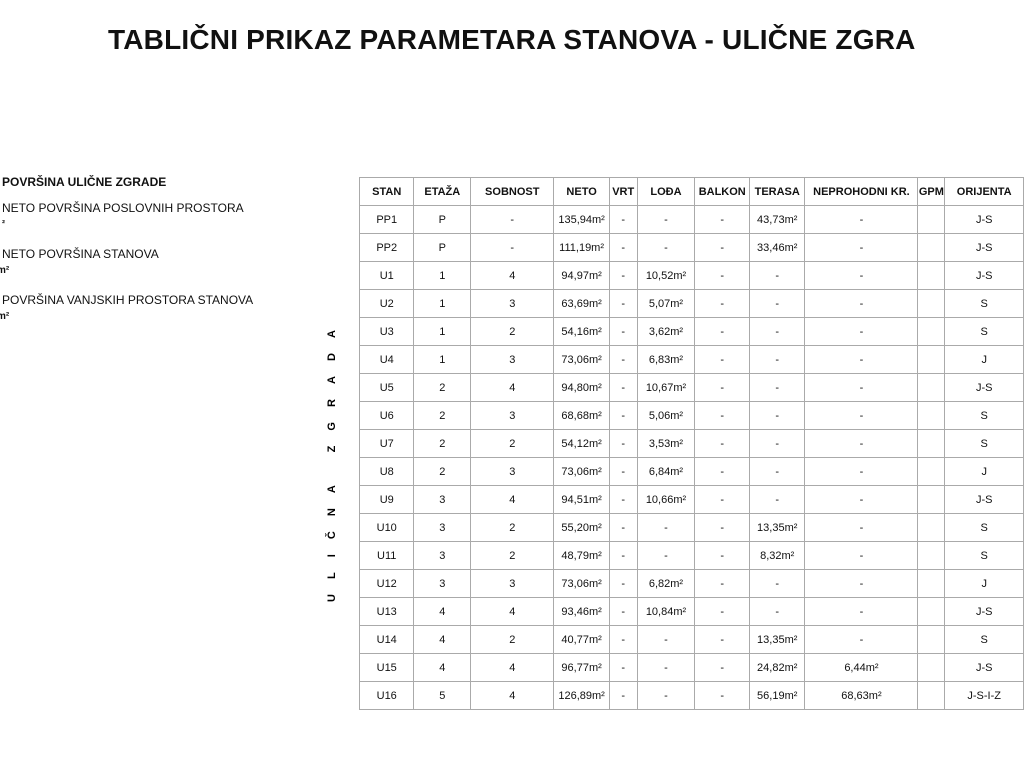 Image resolution: width=1024 pixels, height=768 pixels. What do you see at coordinates (442, 247) in the screenshot?
I see `table-cell: P` at bounding box center [442, 247].